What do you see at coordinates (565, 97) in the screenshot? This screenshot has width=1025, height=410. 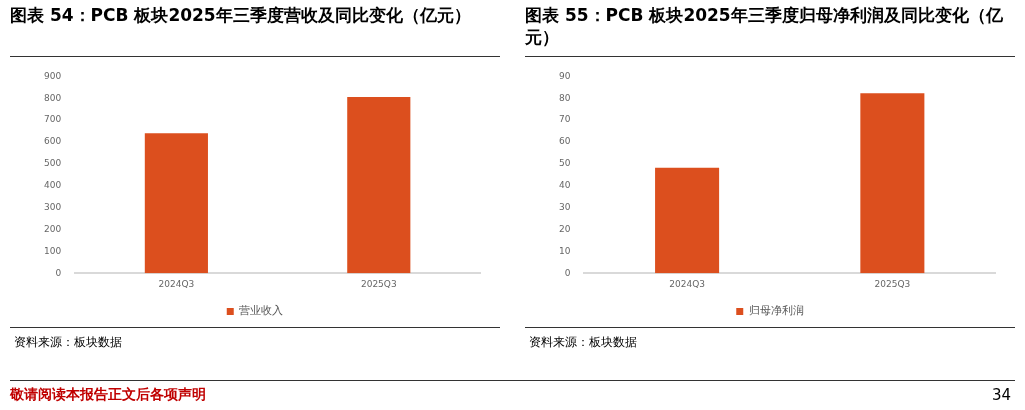 I see `y-tick-label: 80` at bounding box center [565, 97].